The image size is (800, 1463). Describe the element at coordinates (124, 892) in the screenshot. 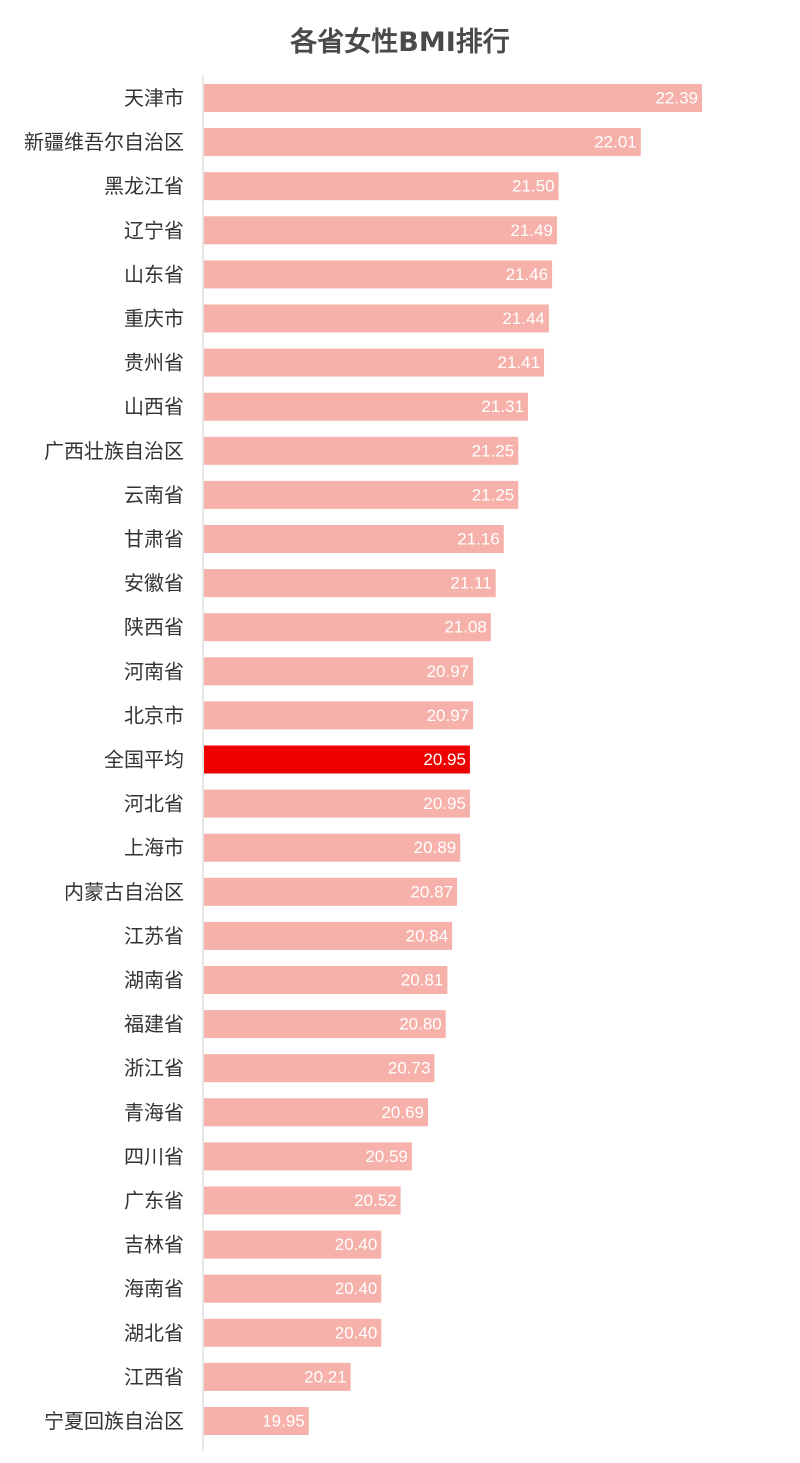

I see `category-label: 内蒙古自治区` at that location.